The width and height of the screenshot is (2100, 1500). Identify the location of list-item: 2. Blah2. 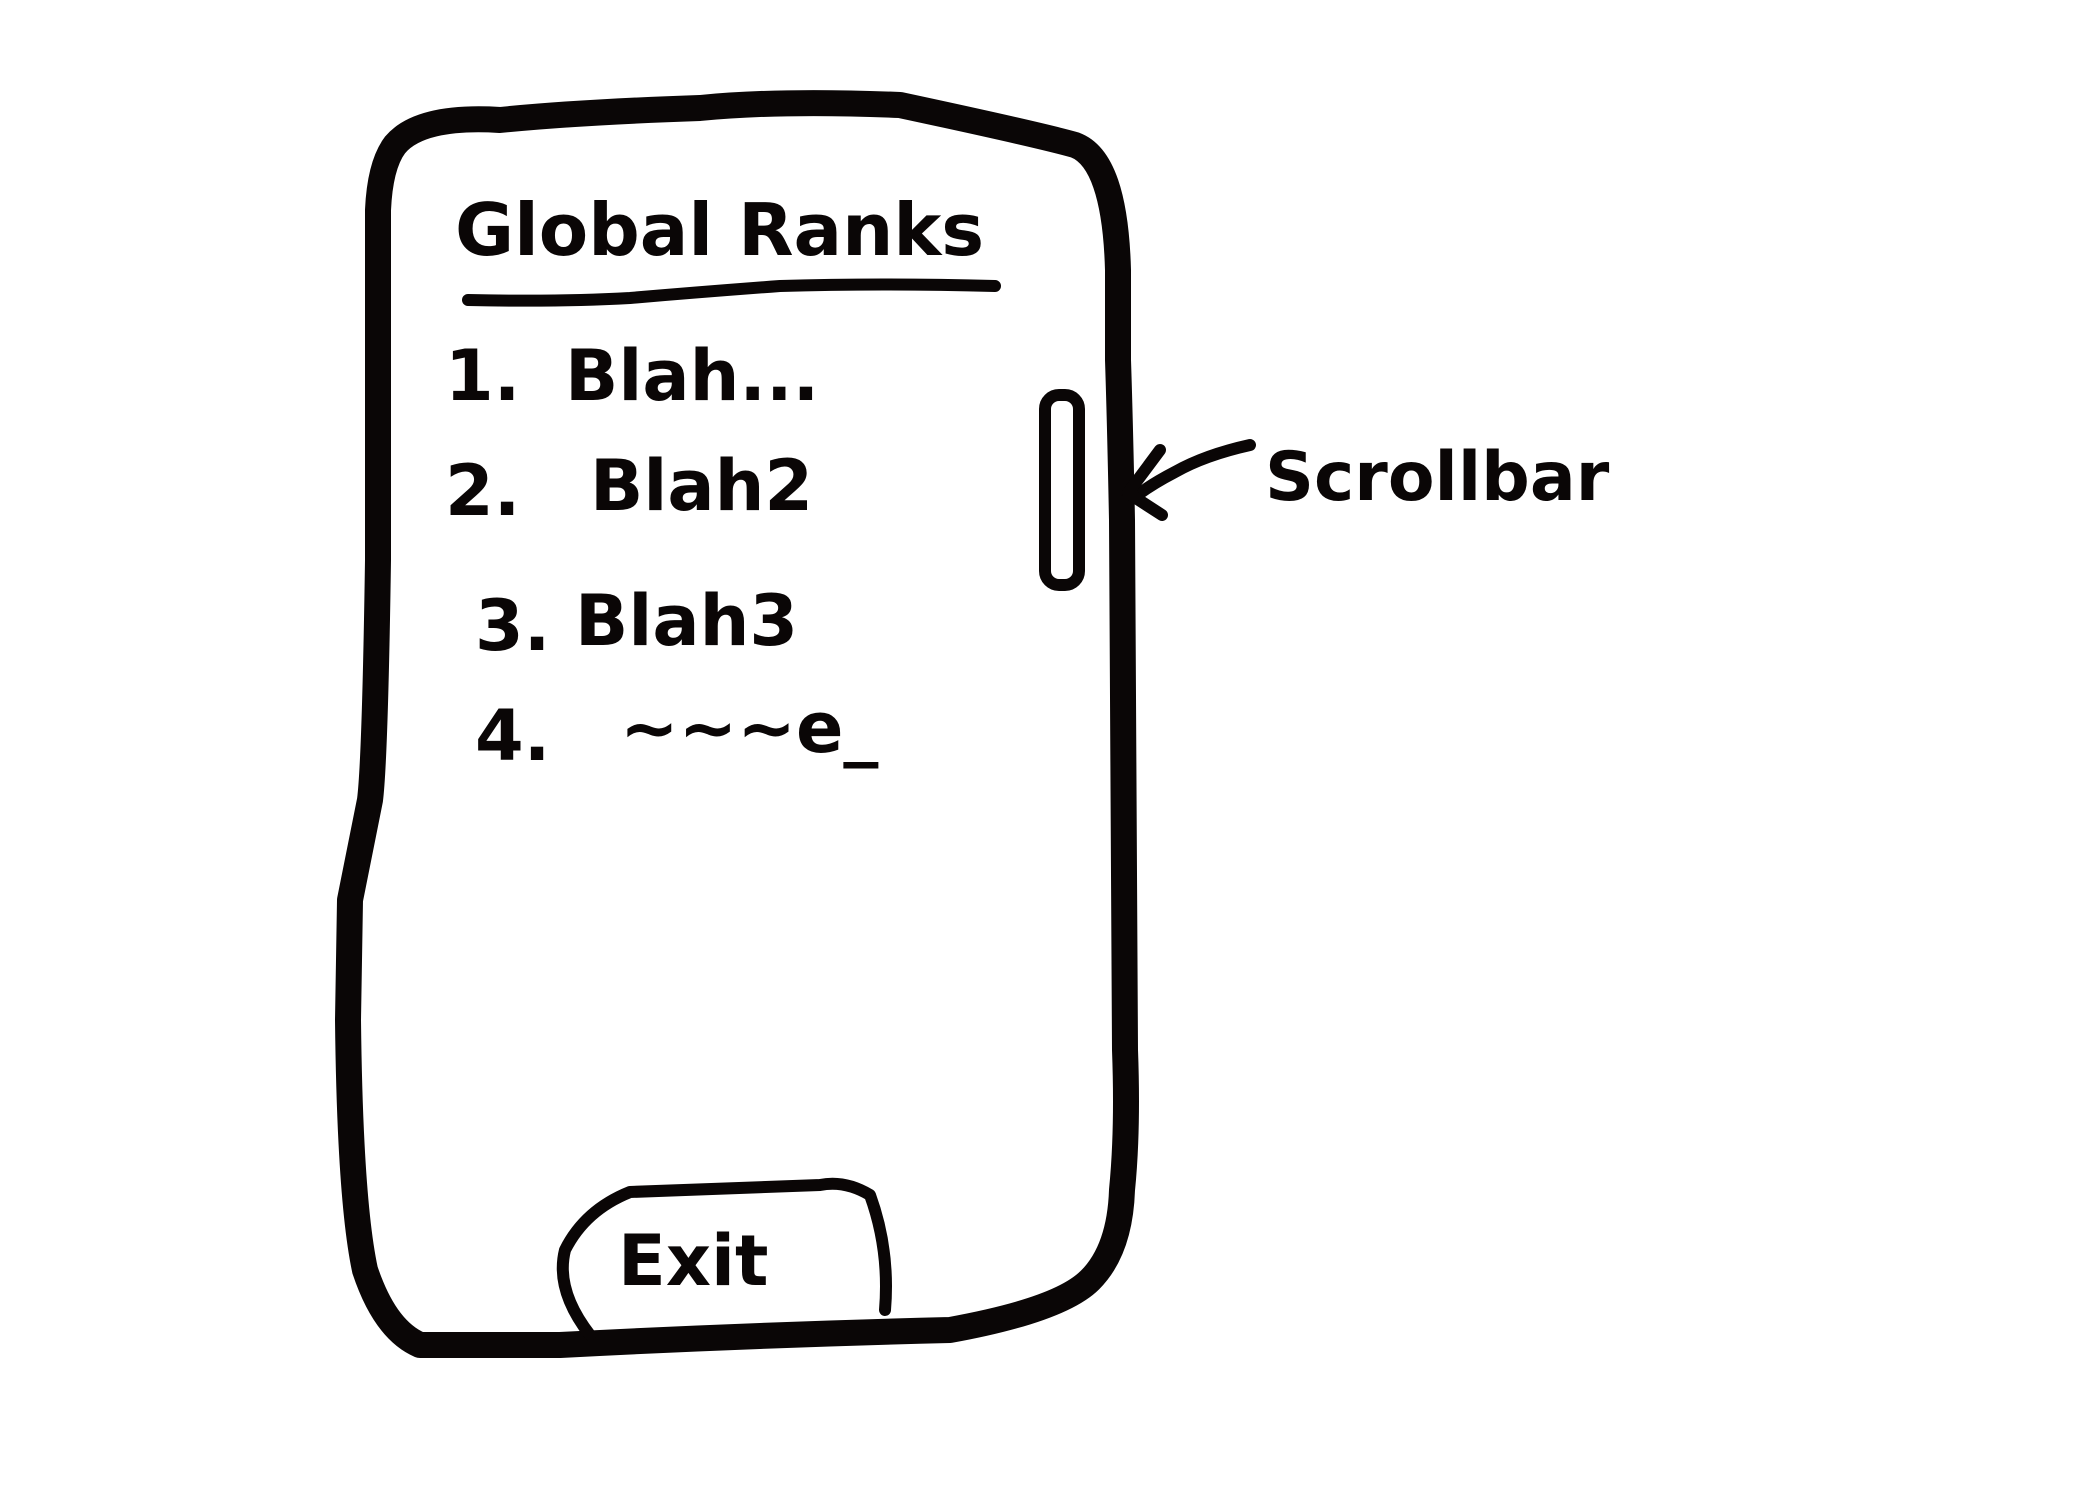
(629, 488).